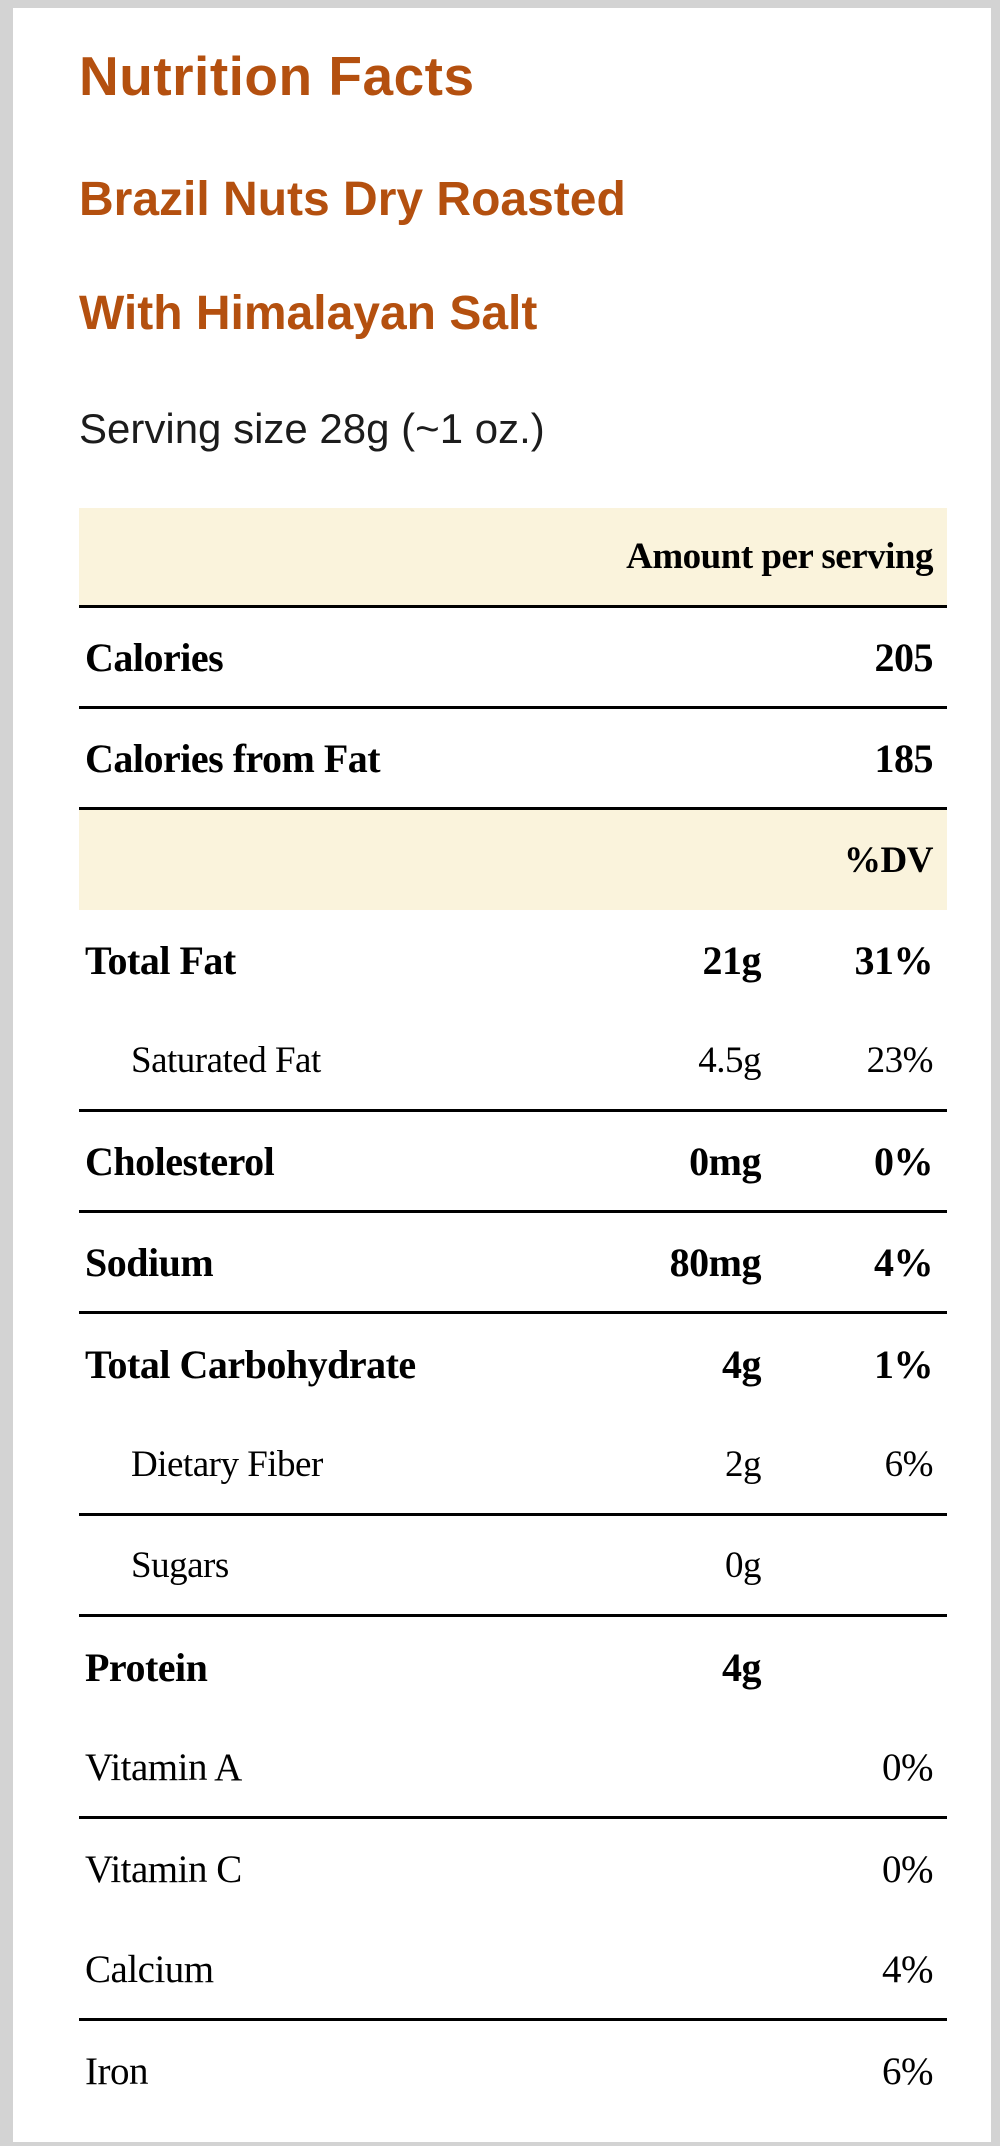  I want to click on table-row-protein: Protein 4g, so click(513, 1667).